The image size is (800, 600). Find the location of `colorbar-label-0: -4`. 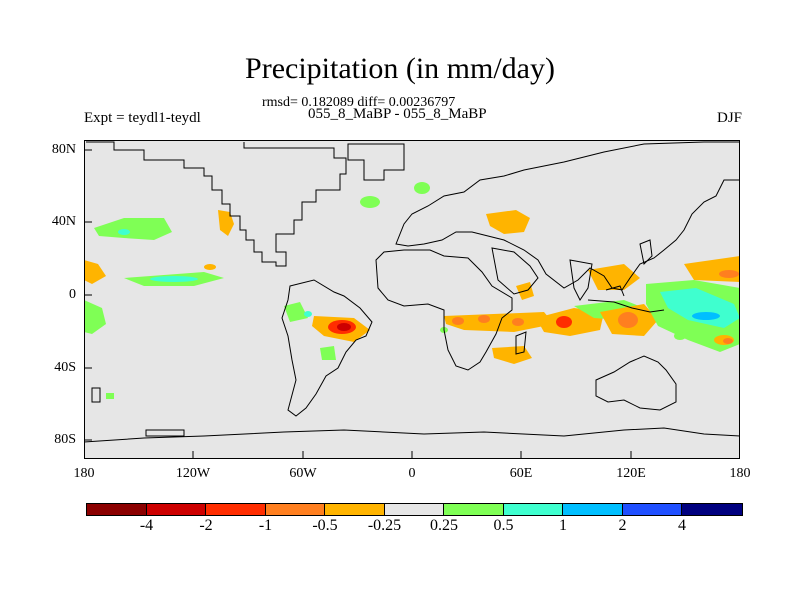

colorbar-label-0: -4 is located at coordinates (146, 525).